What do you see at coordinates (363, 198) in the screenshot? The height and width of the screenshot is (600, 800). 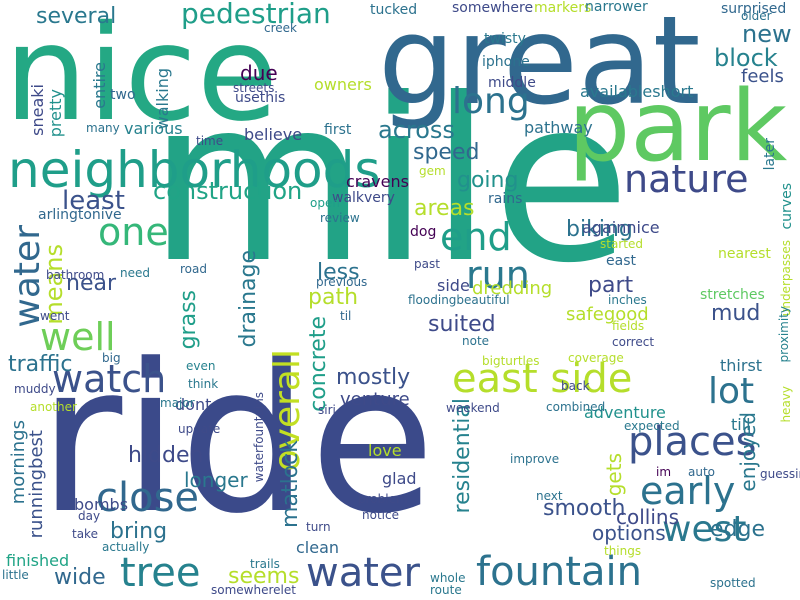 I see `word-walkvery: walkvery` at bounding box center [363, 198].